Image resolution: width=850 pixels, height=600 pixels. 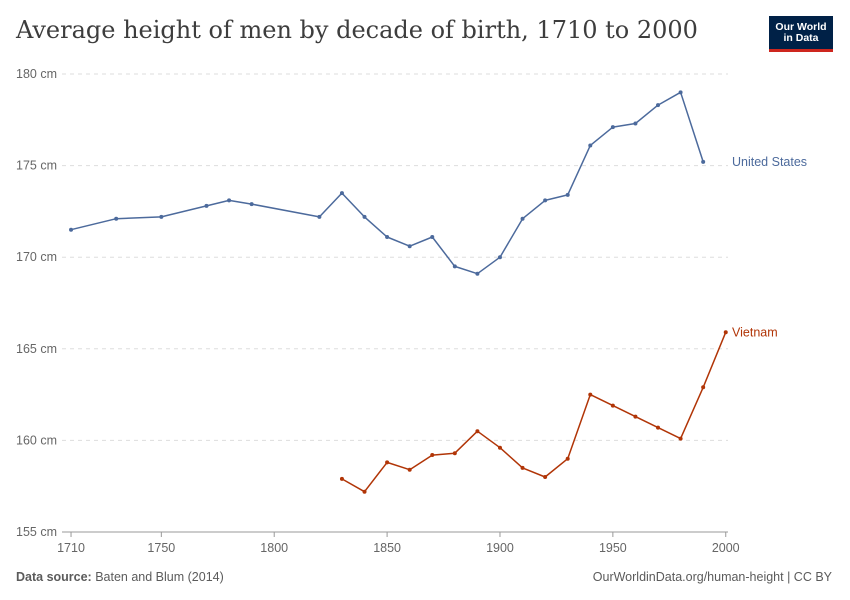 I want to click on vietnam-label: Vietnam, so click(x=755, y=332).